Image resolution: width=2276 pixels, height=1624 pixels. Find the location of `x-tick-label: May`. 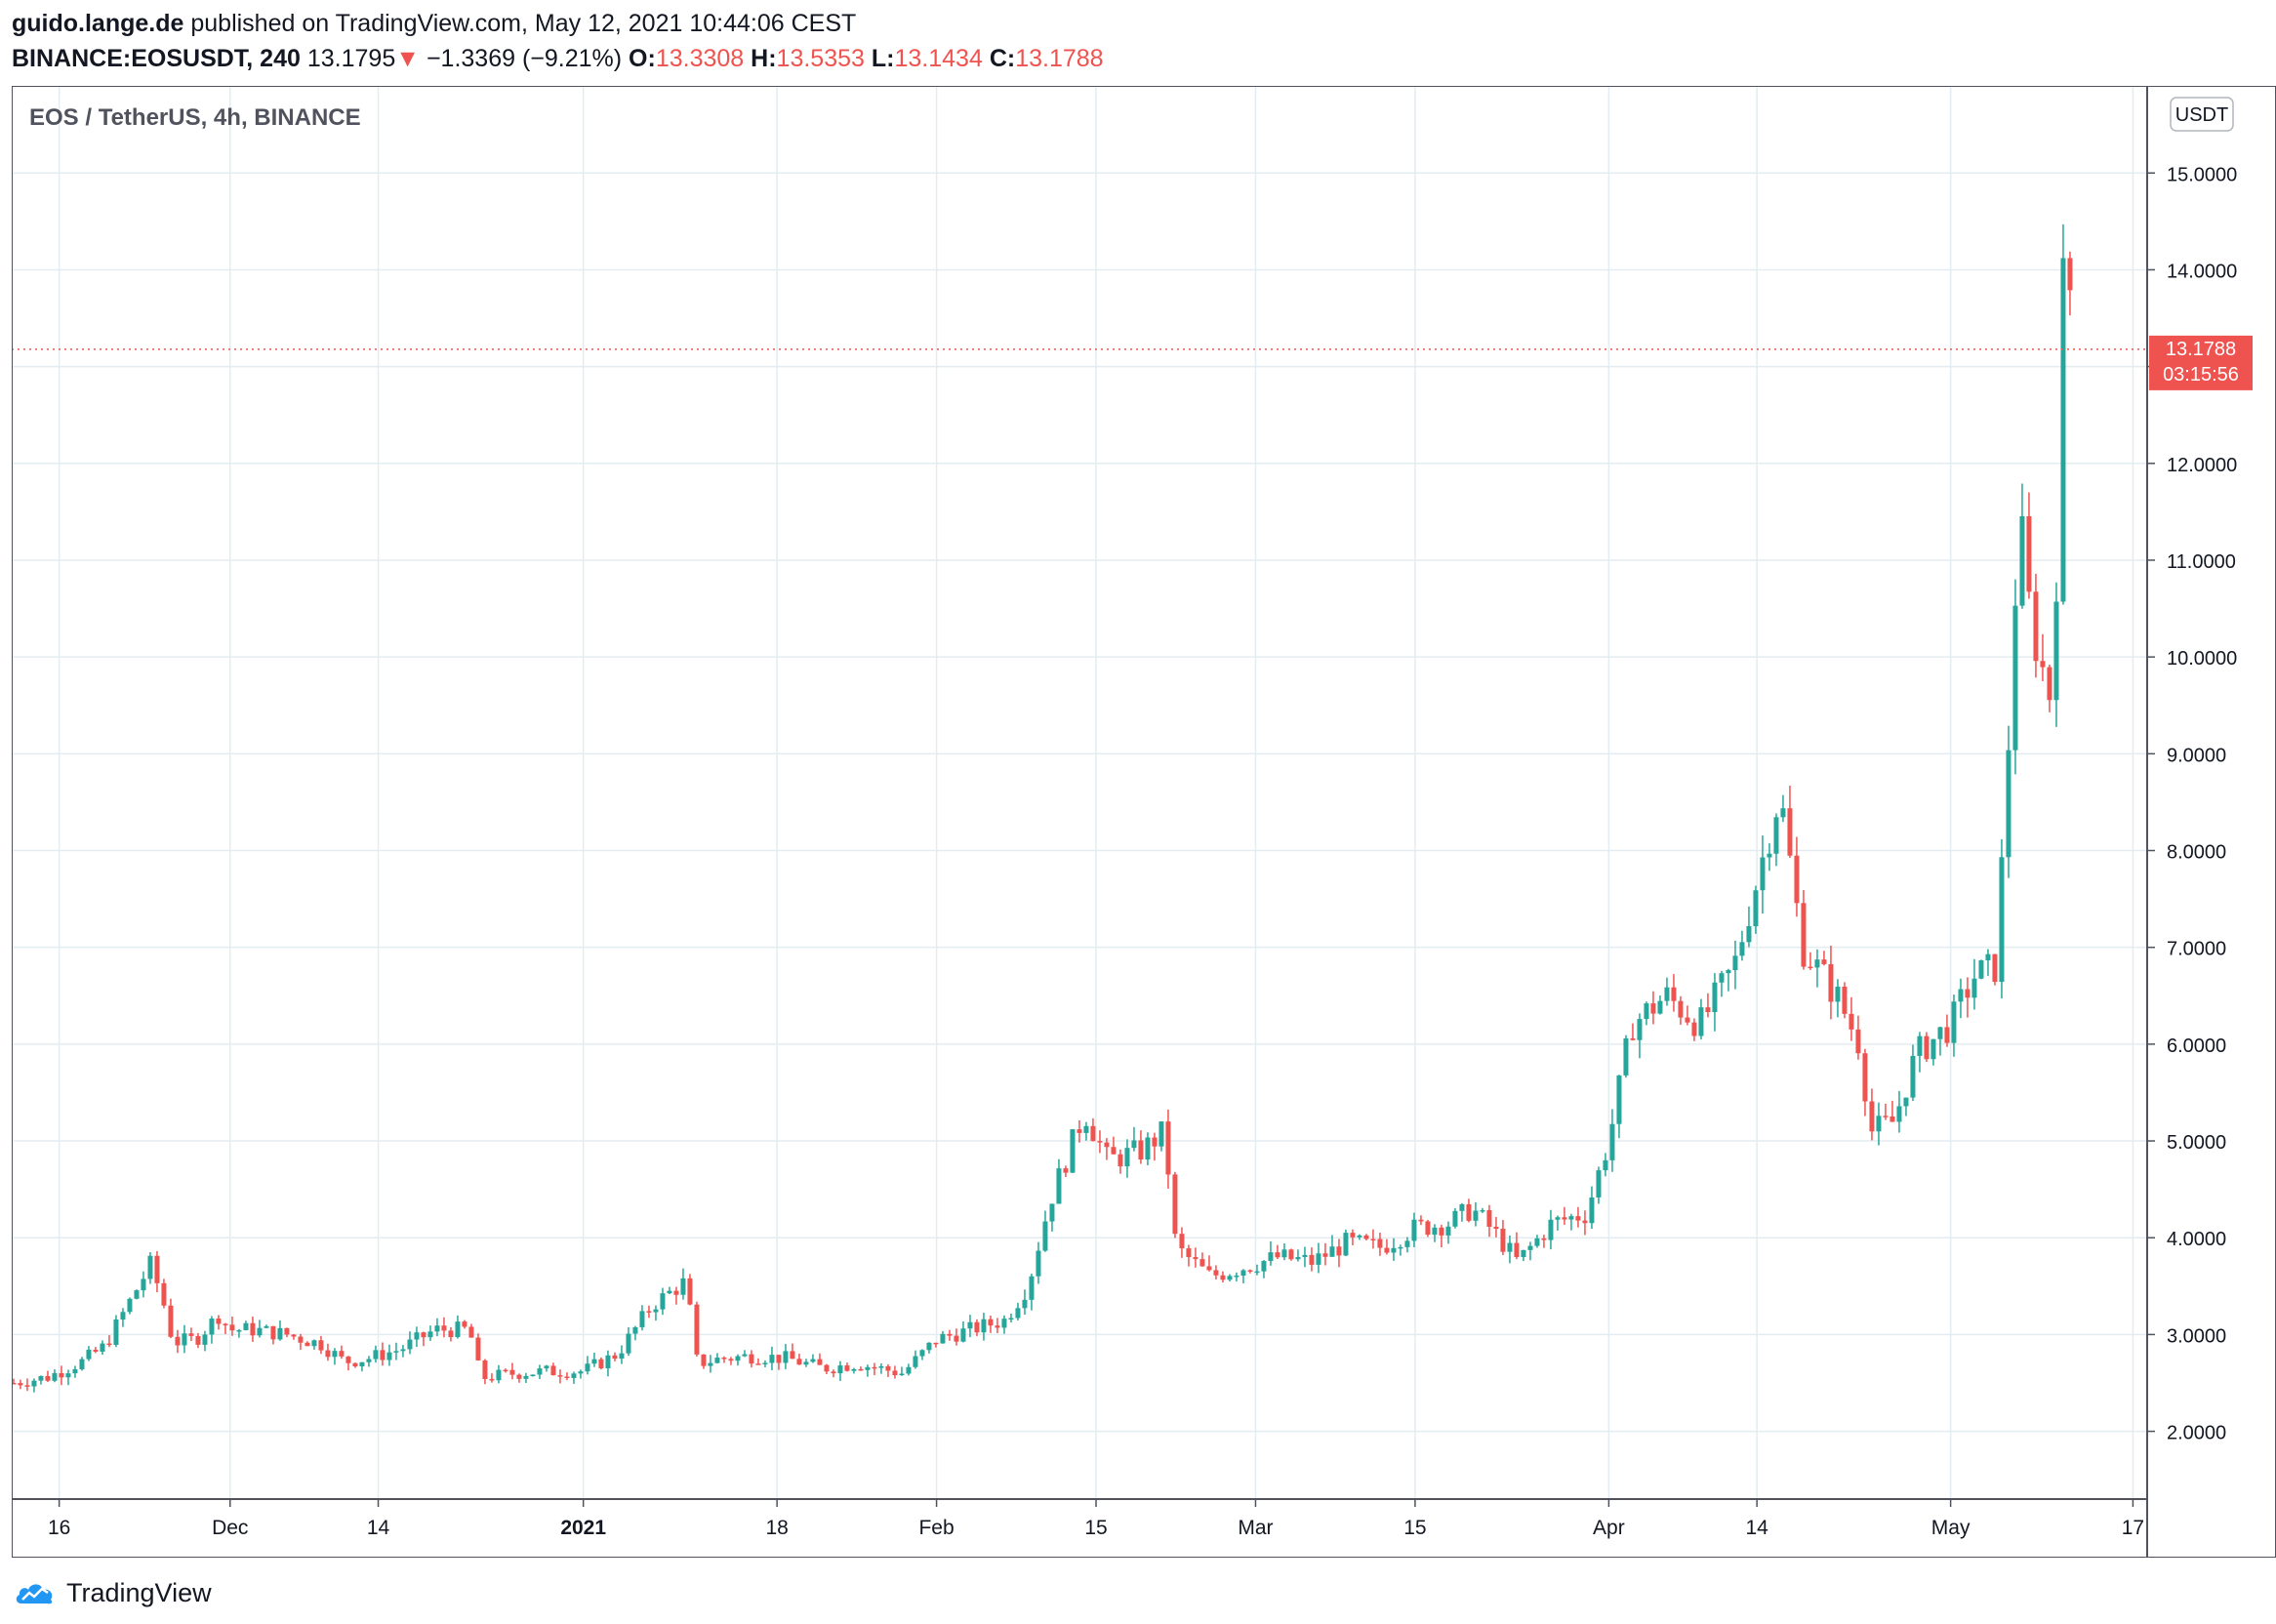

x-tick-label: May is located at coordinates (1951, 1528).